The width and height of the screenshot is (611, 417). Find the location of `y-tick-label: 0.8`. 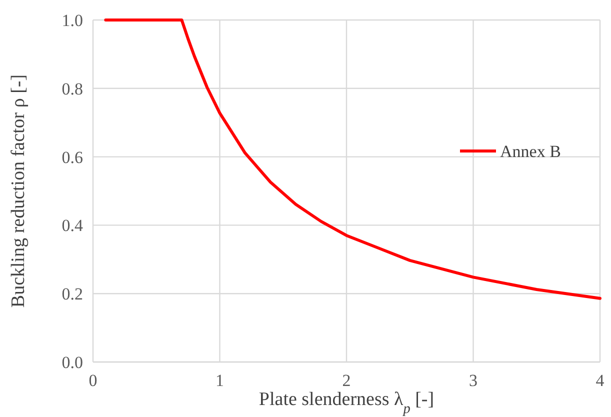

y-tick-label: 0.8 is located at coordinates (72, 88).